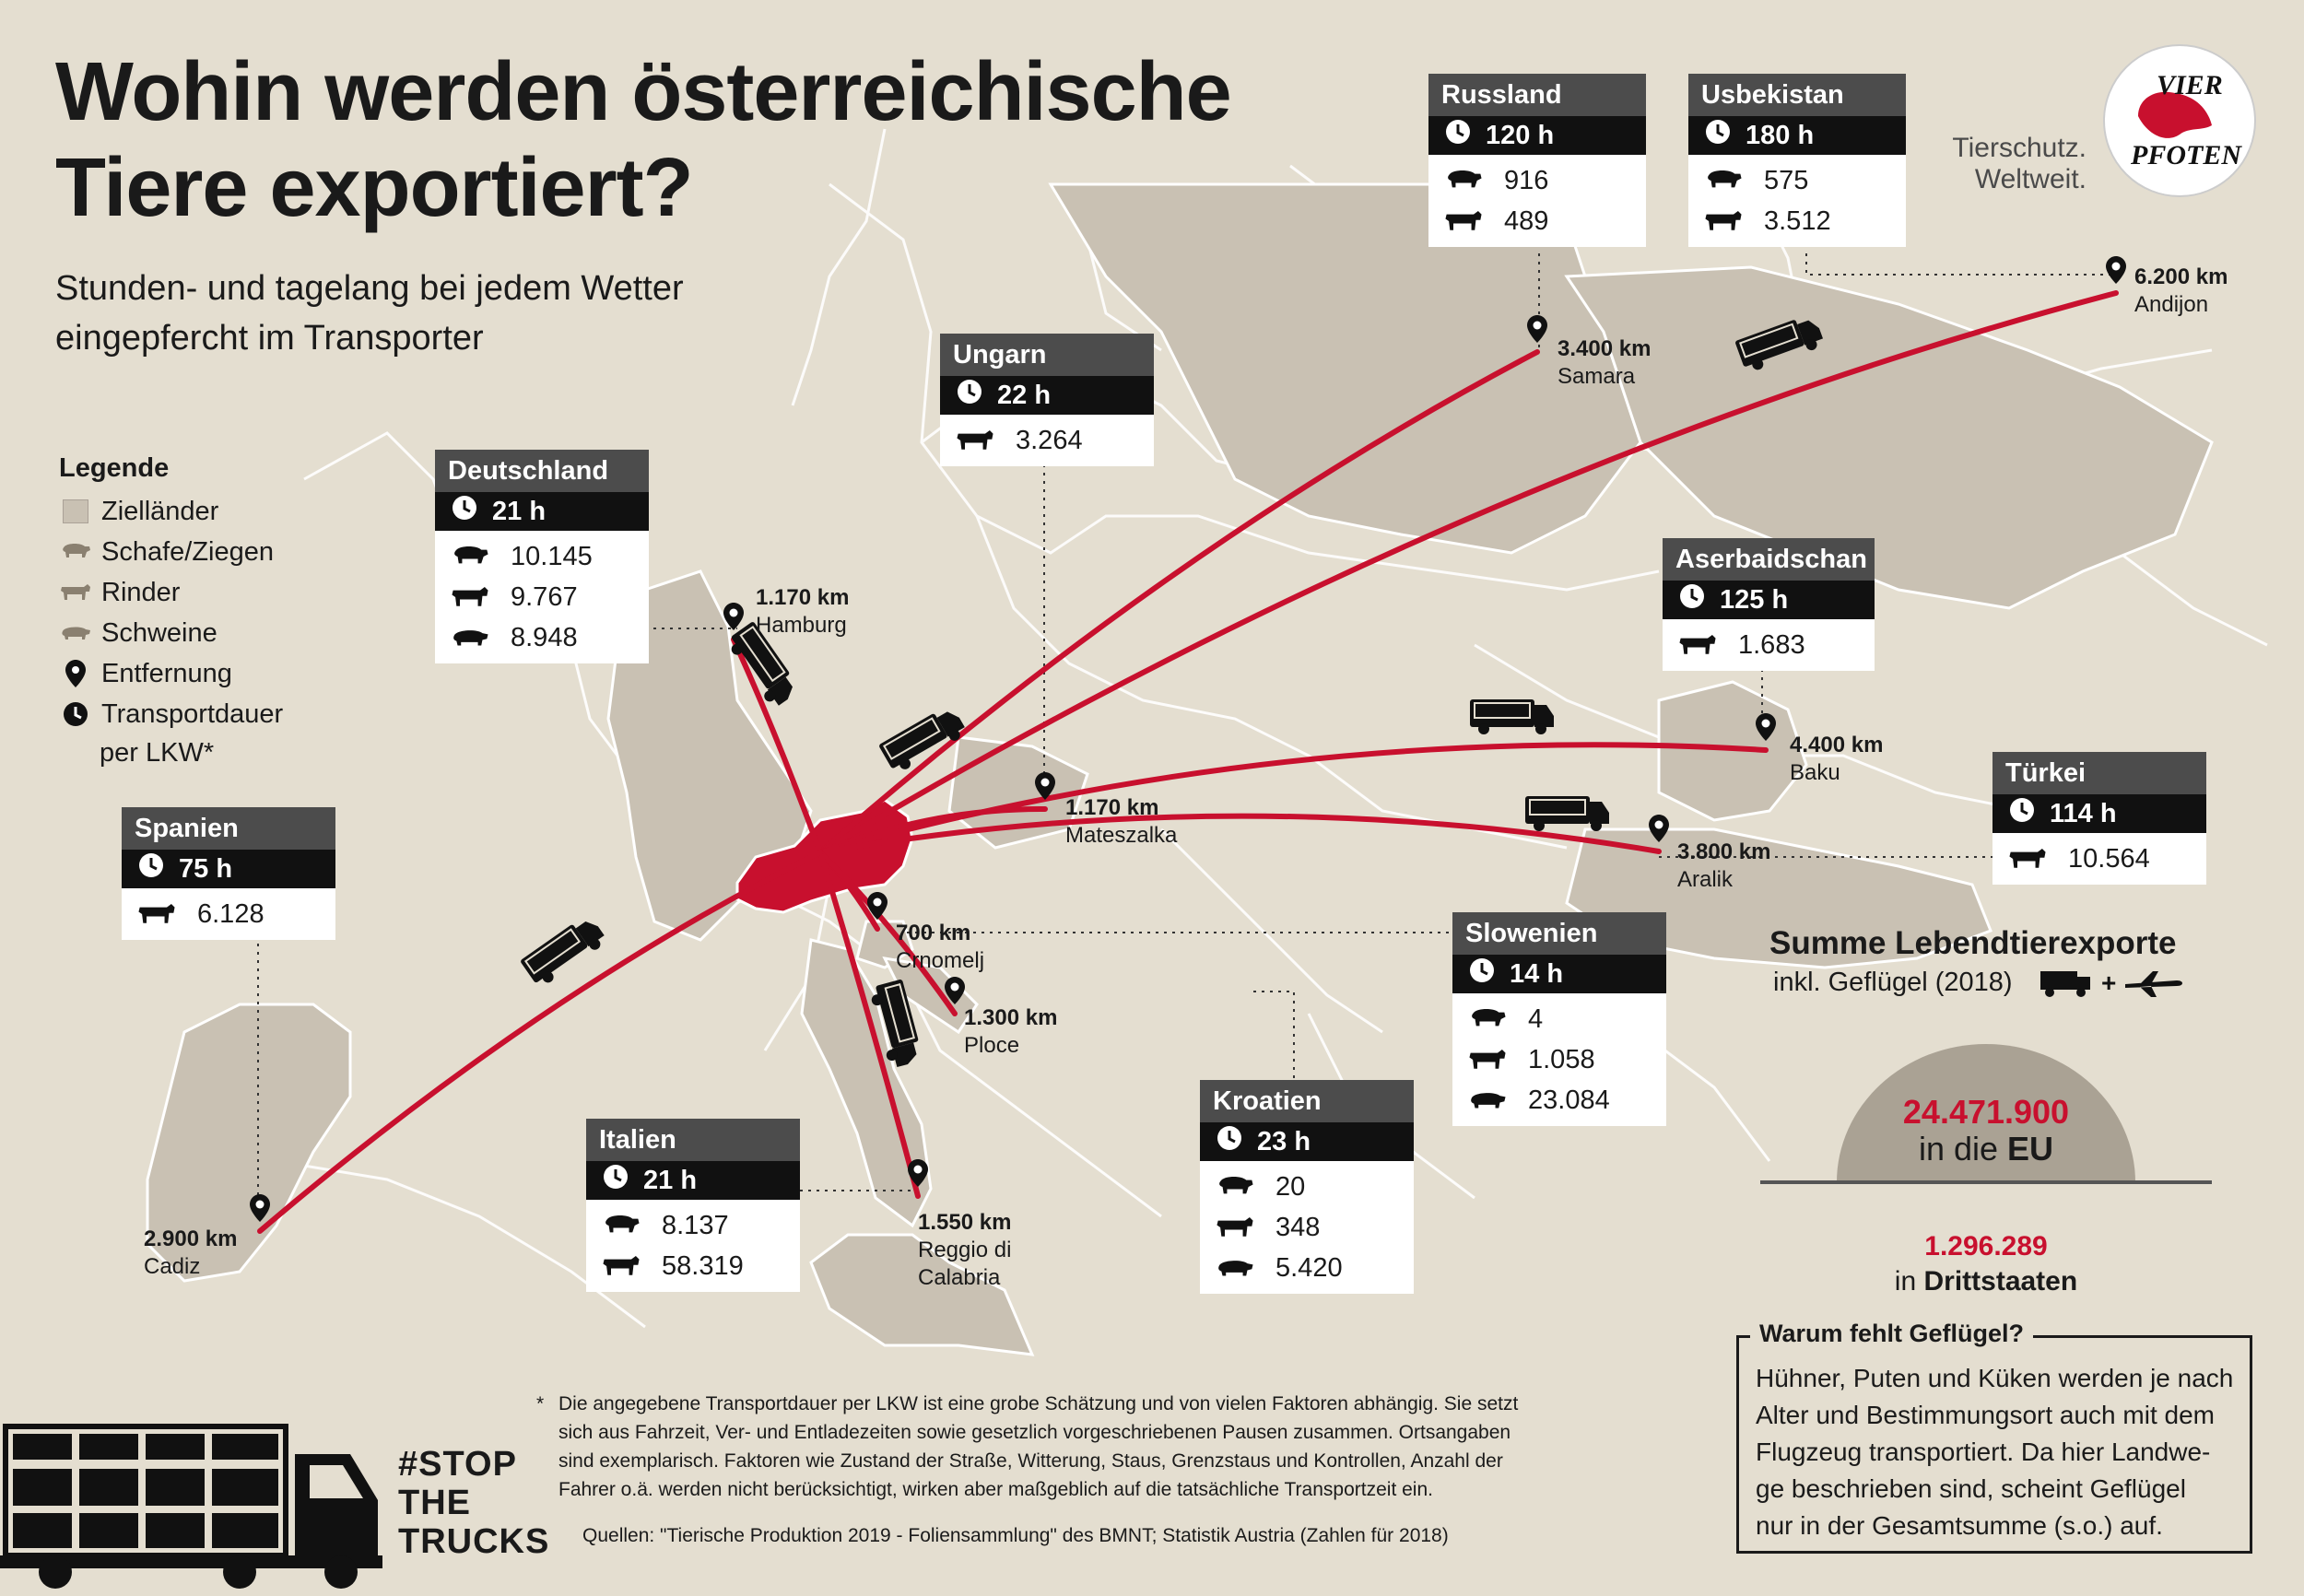 This screenshot has height=1596, width=2304. What do you see at coordinates (1797, 181) in the screenshot?
I see `sheep-count-row: 575` at bounding box center [1797, 181].